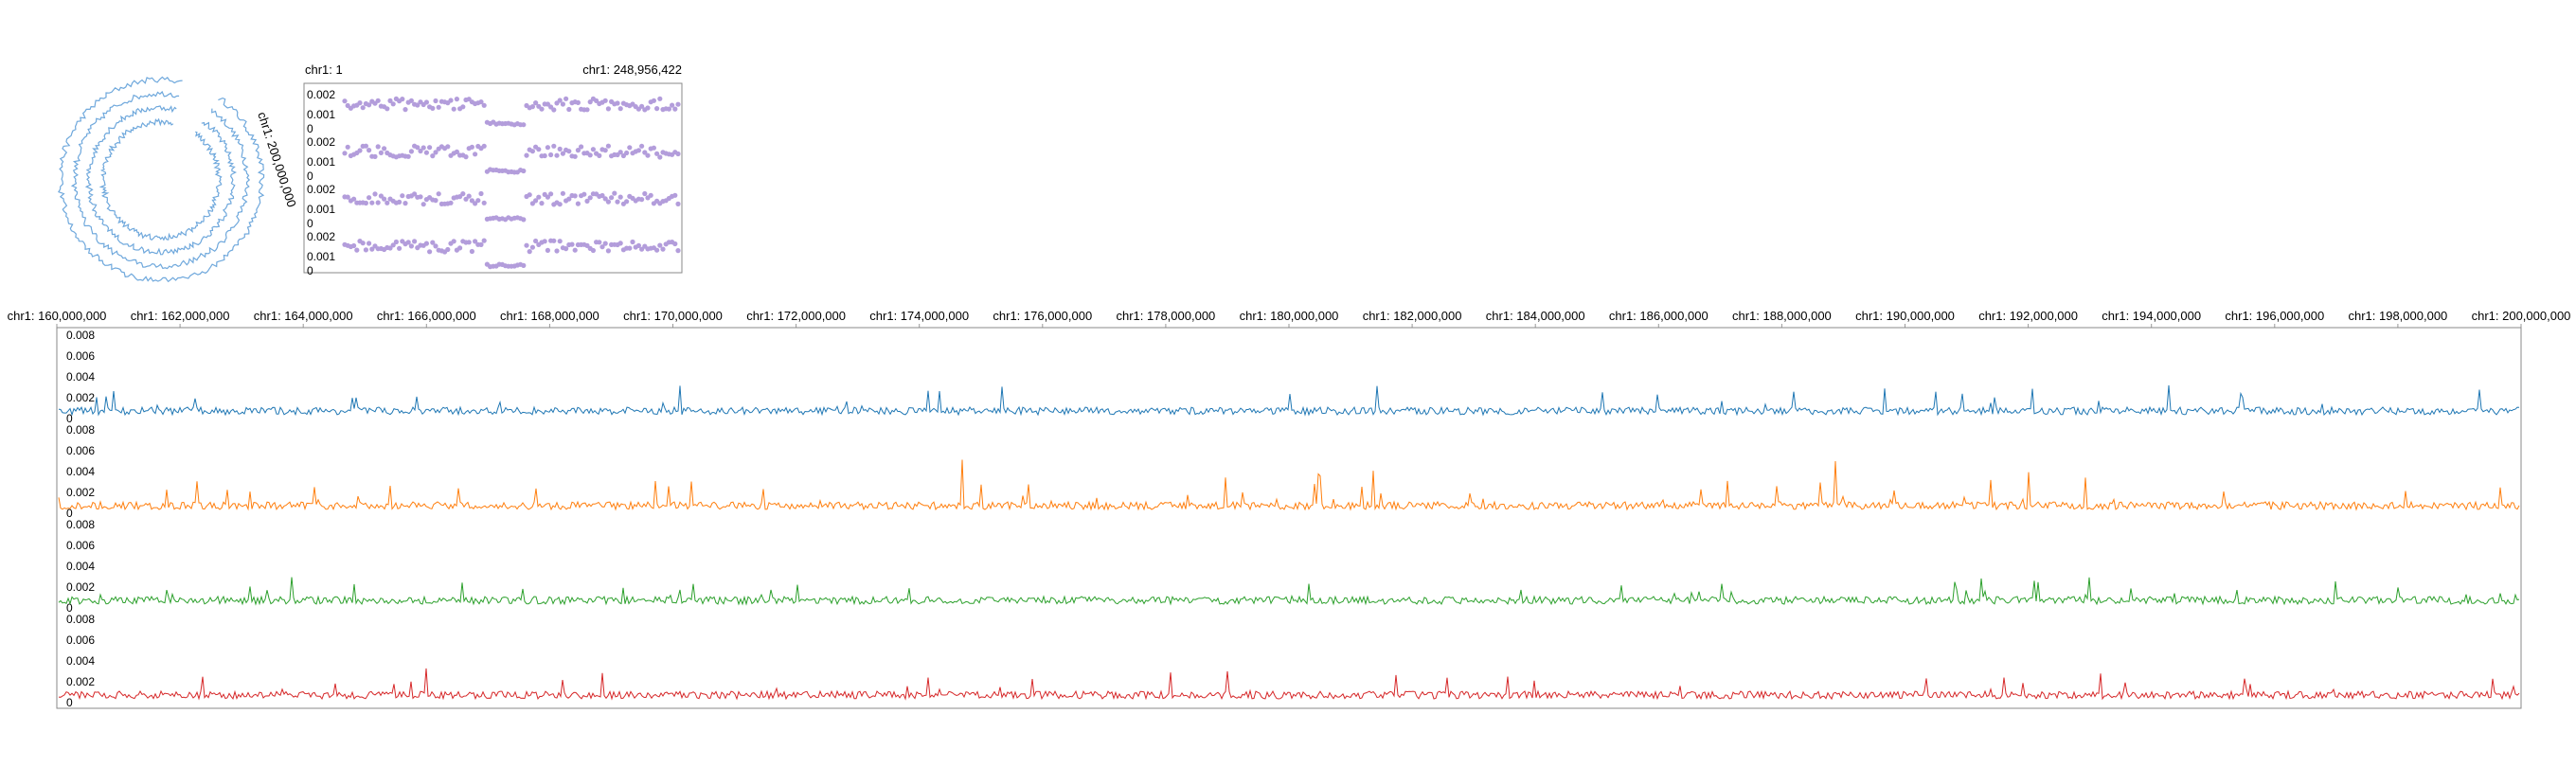 Image resolution: width=2576 pixels, height=767 pixels. I want to click on main-axis-tick-label: chr1: 172,000,000, so click(796, 316).